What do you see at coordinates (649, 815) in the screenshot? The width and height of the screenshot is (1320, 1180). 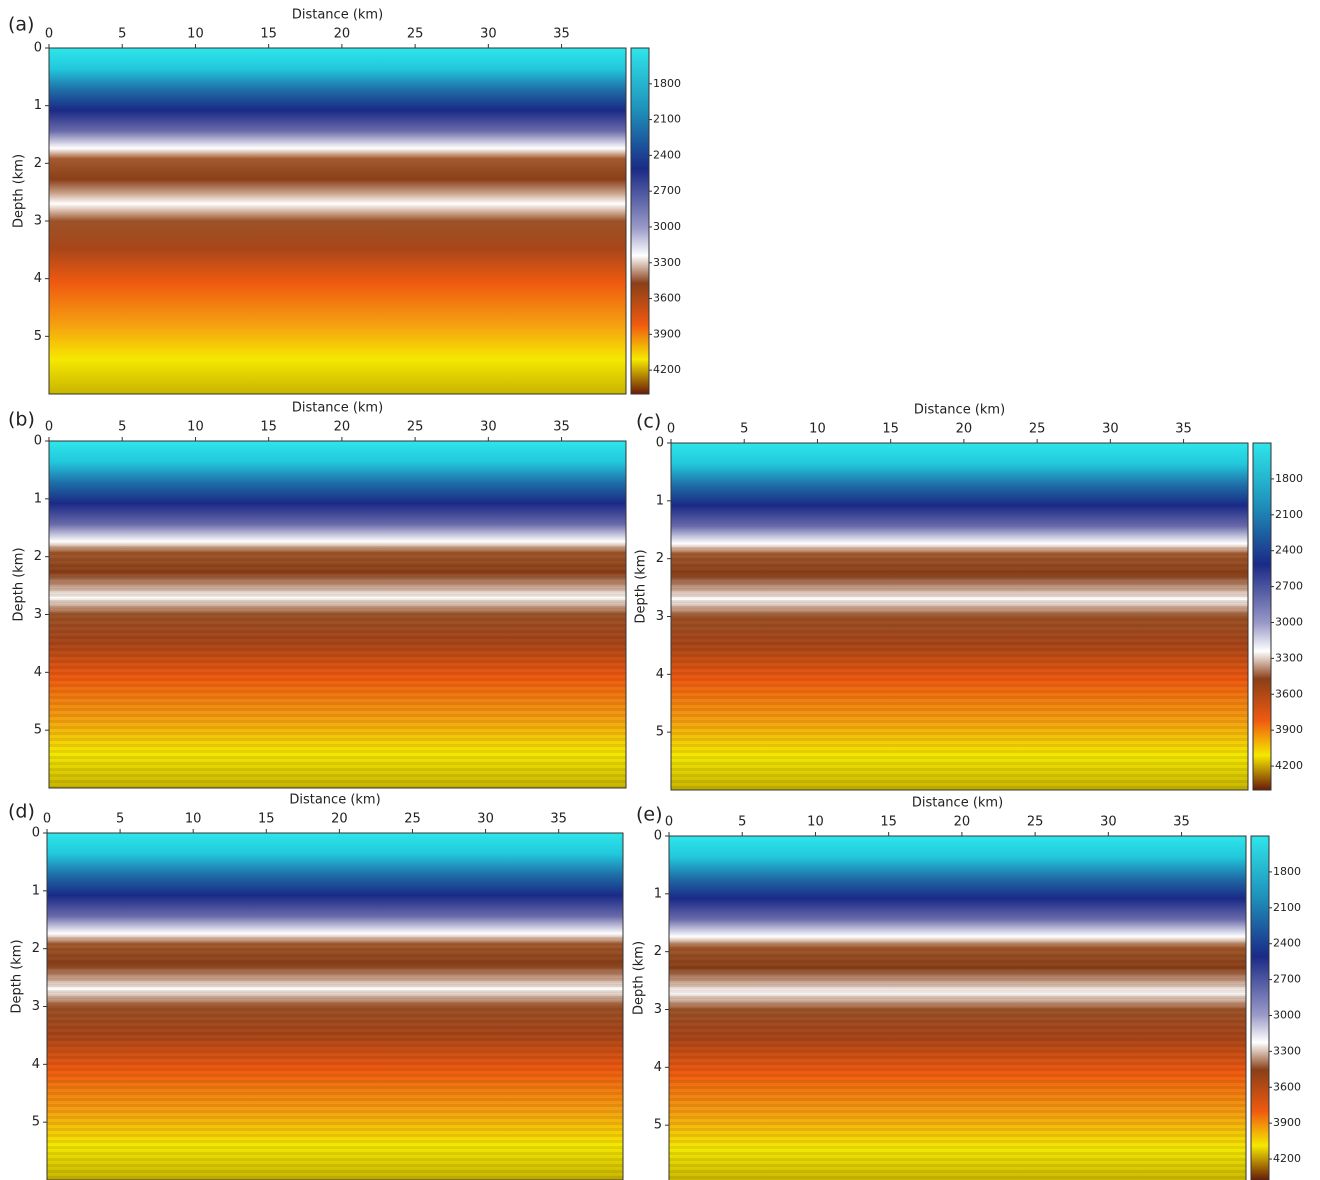 I see `panel-label: (e)` at bounding box center [649, 815].